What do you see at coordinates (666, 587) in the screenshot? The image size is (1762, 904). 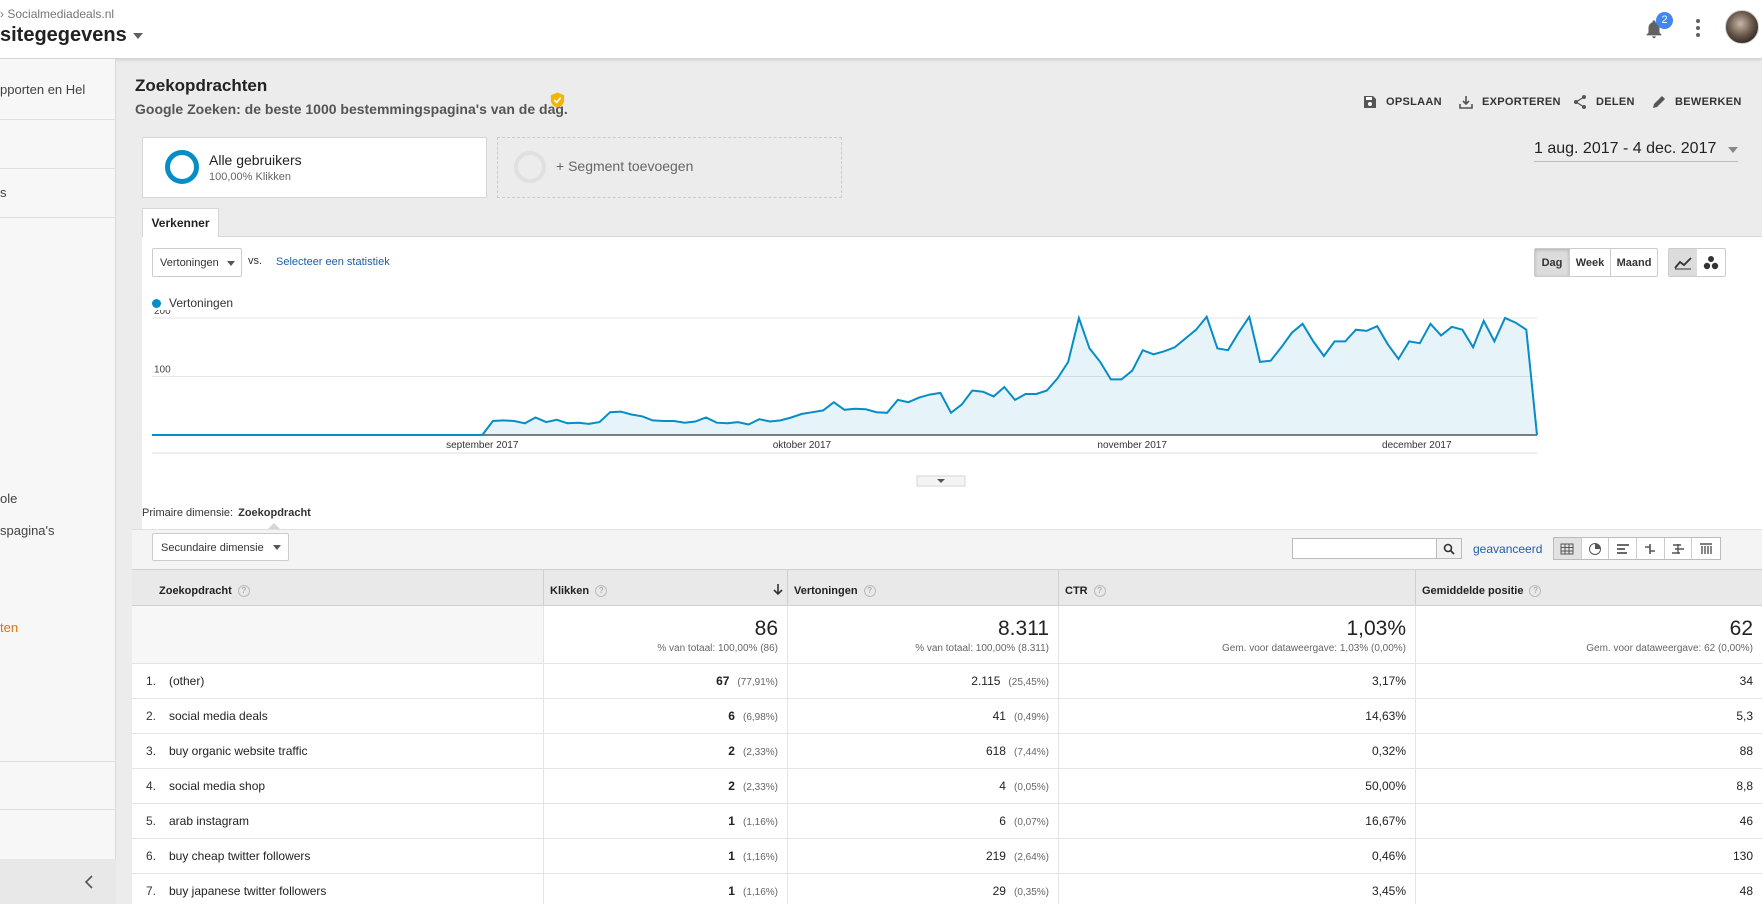 I see `column-header-clicks: Klikken?` at bounding box center [666, 587].